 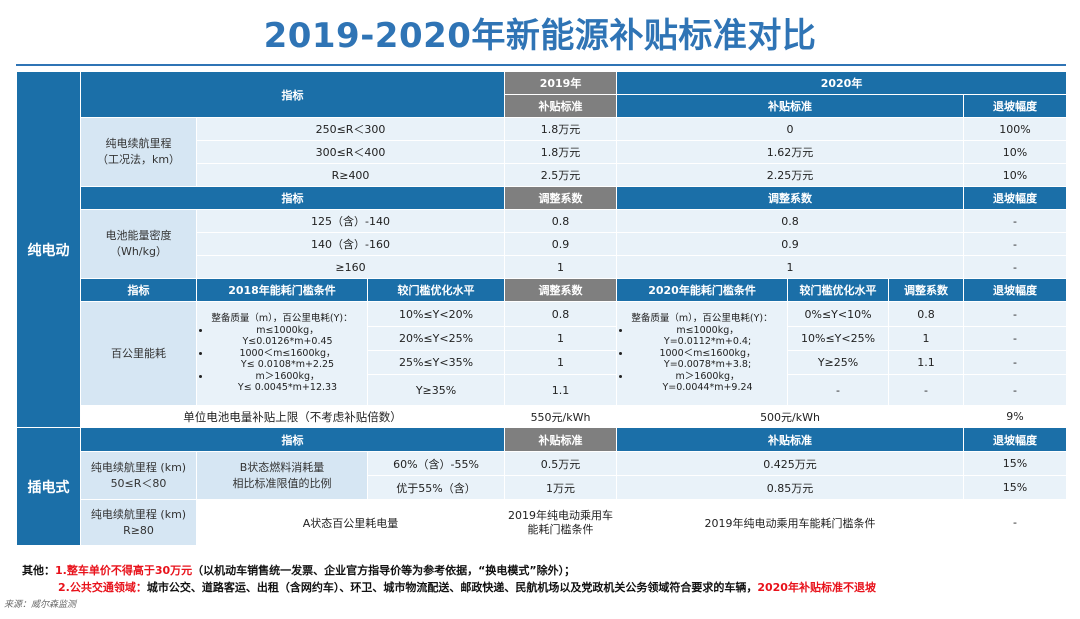 What do you see at coordinates (138, 152) in the screenshot?
I see `range-label: 纯电续航里程 （工况法，km）` at bounding box center [138, 152].